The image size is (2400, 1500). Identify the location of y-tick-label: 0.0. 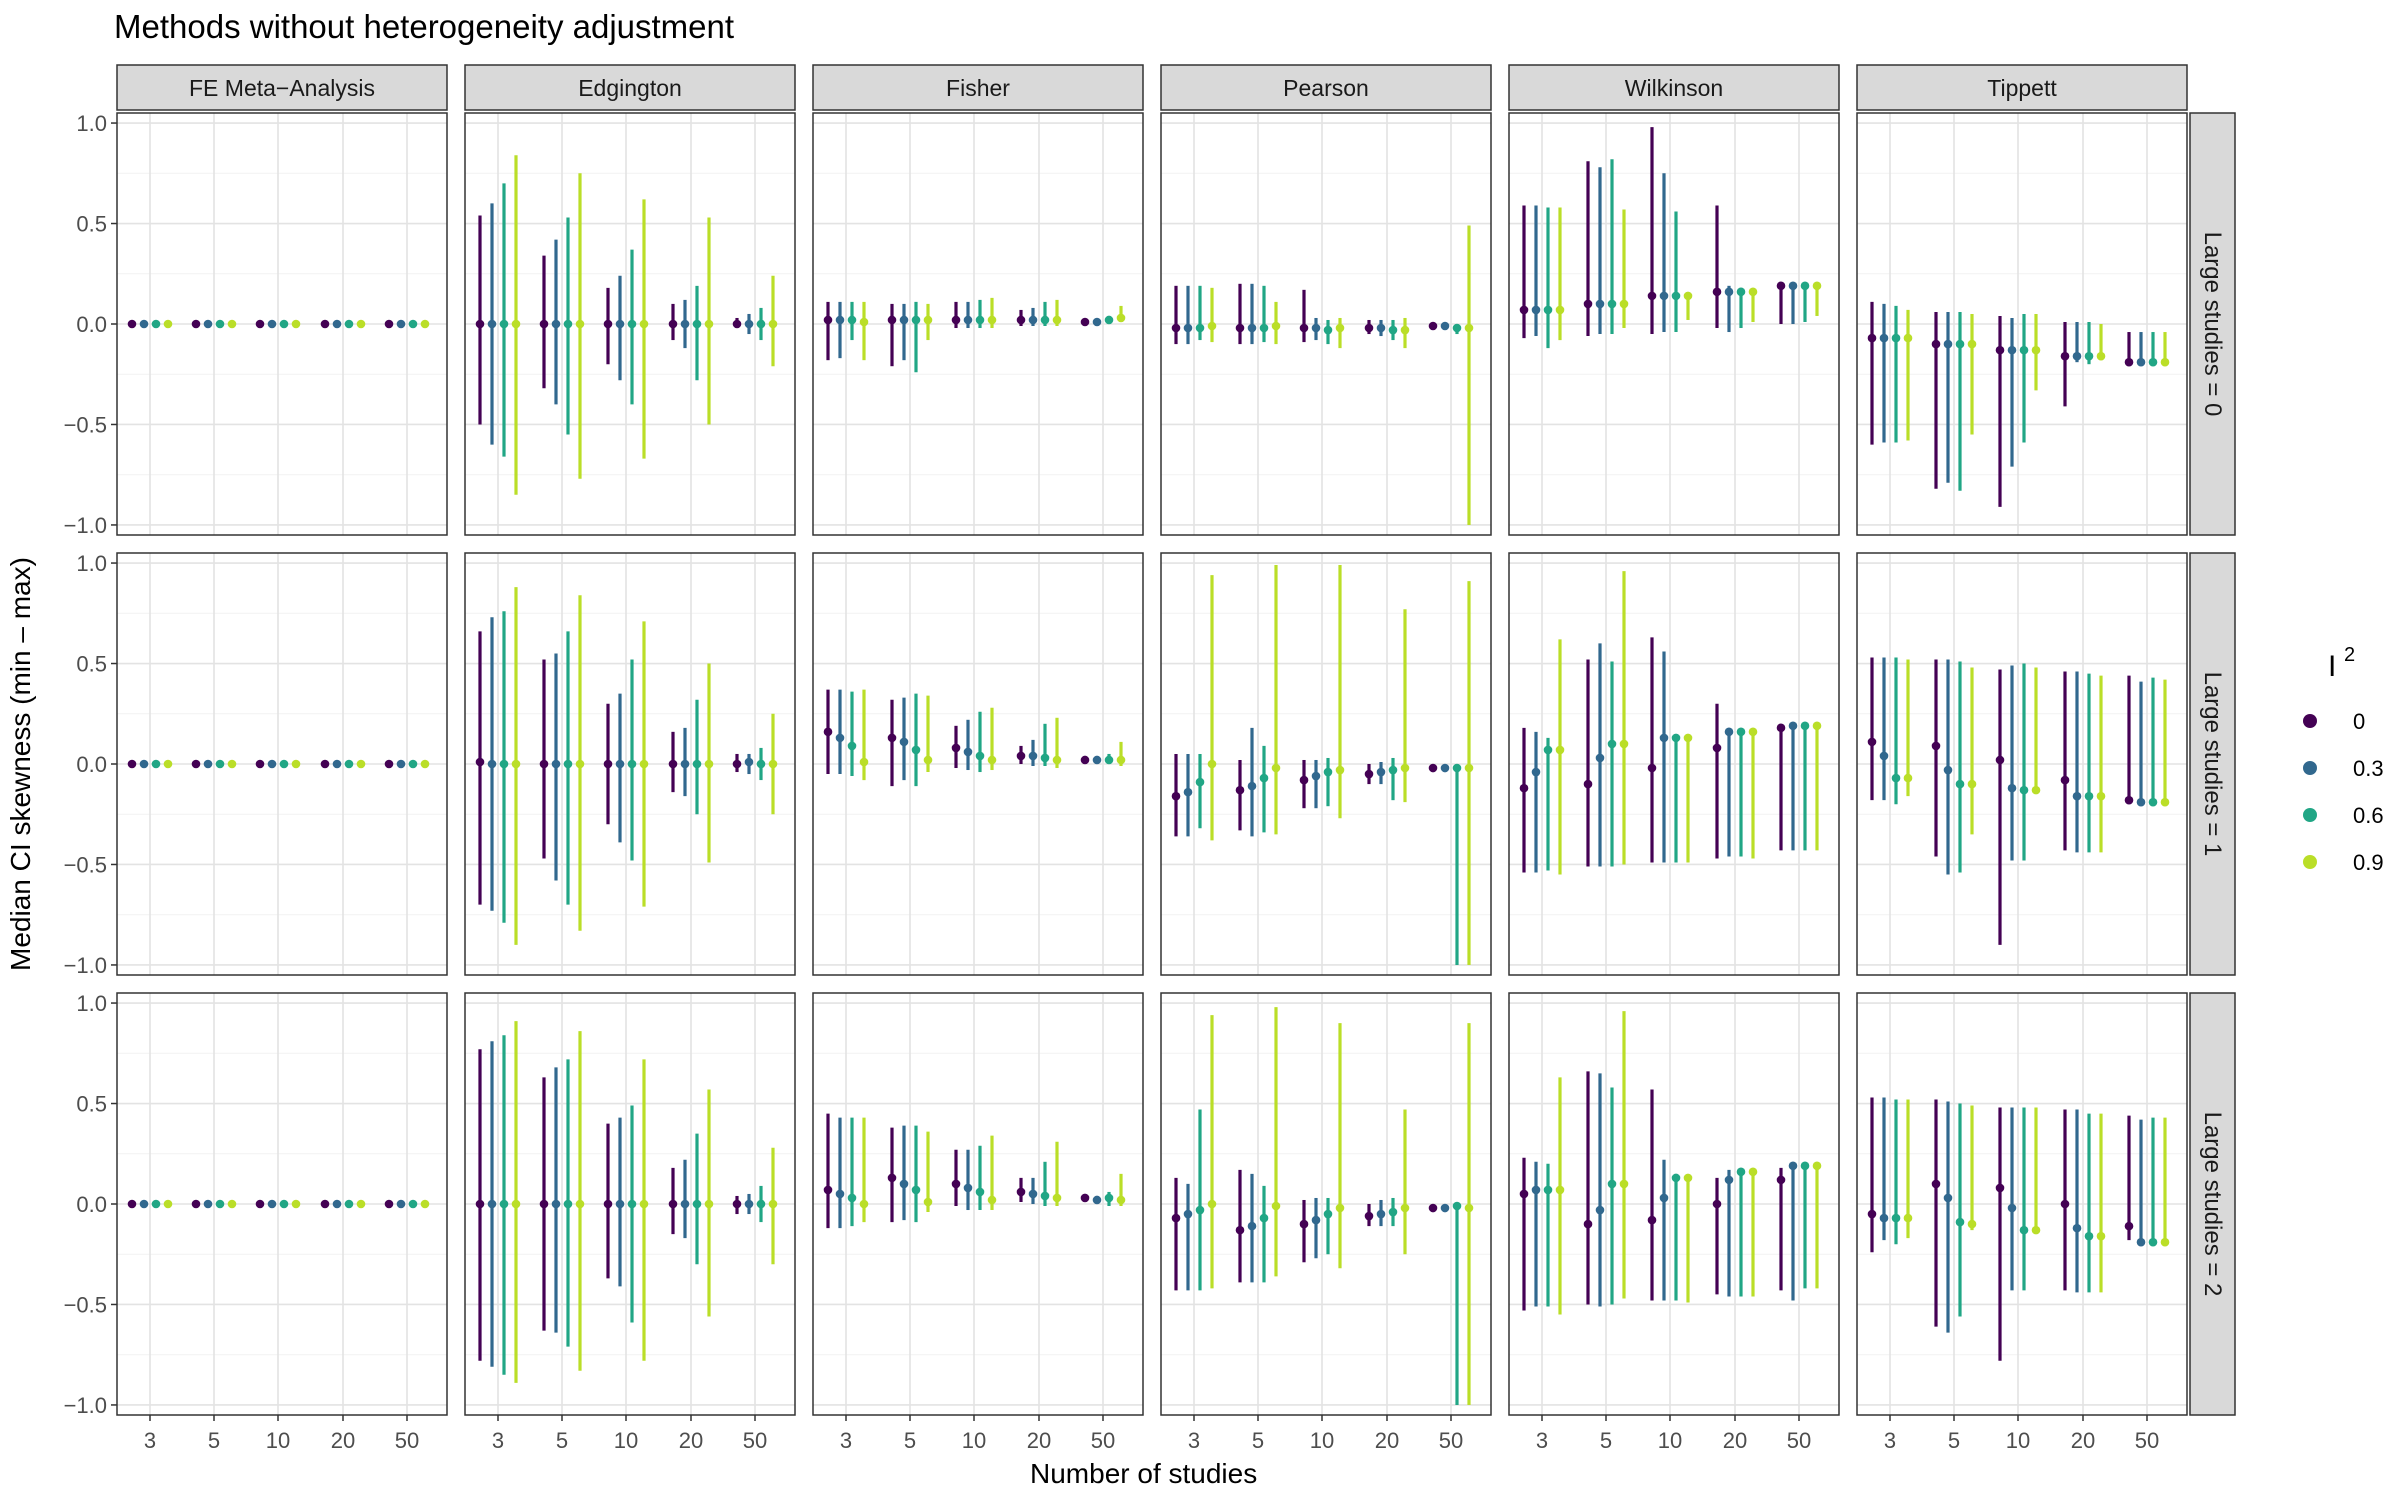
(91, 1204).